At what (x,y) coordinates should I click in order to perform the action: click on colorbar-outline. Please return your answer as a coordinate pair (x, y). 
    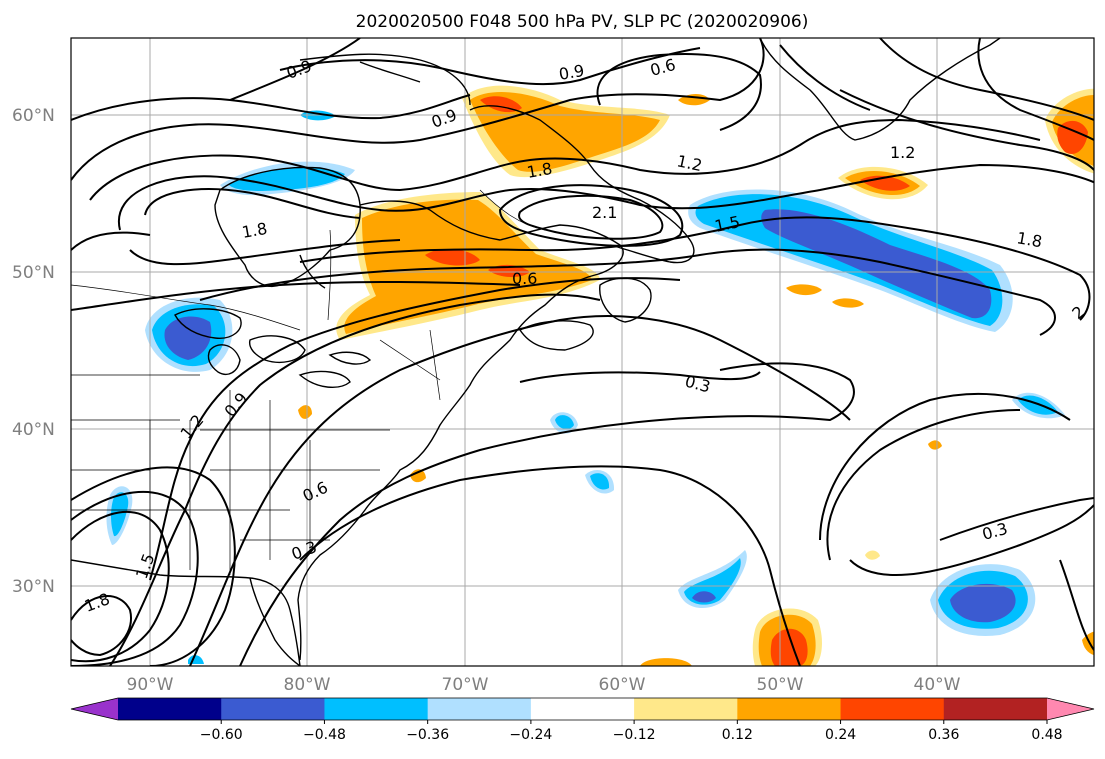
    Looking at the image, I should click on (582, 709).